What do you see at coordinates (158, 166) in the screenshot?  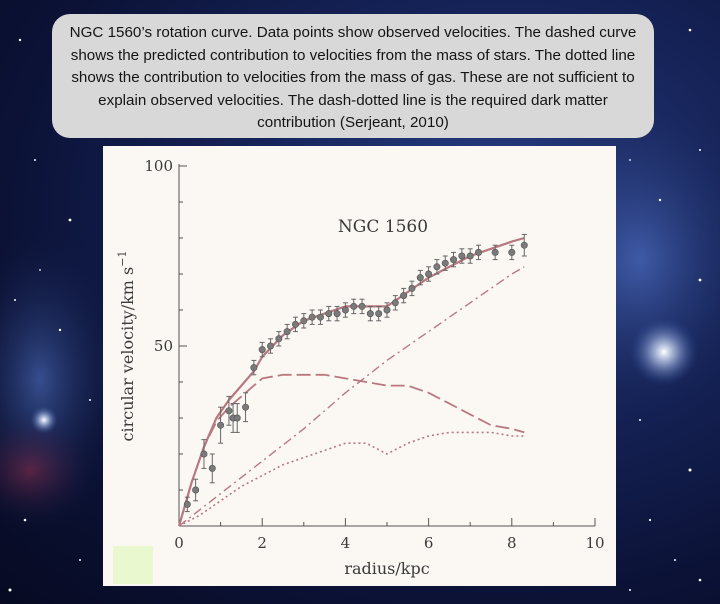 I see `y-tick-label-100: 100` at bounding box center [158, 166].